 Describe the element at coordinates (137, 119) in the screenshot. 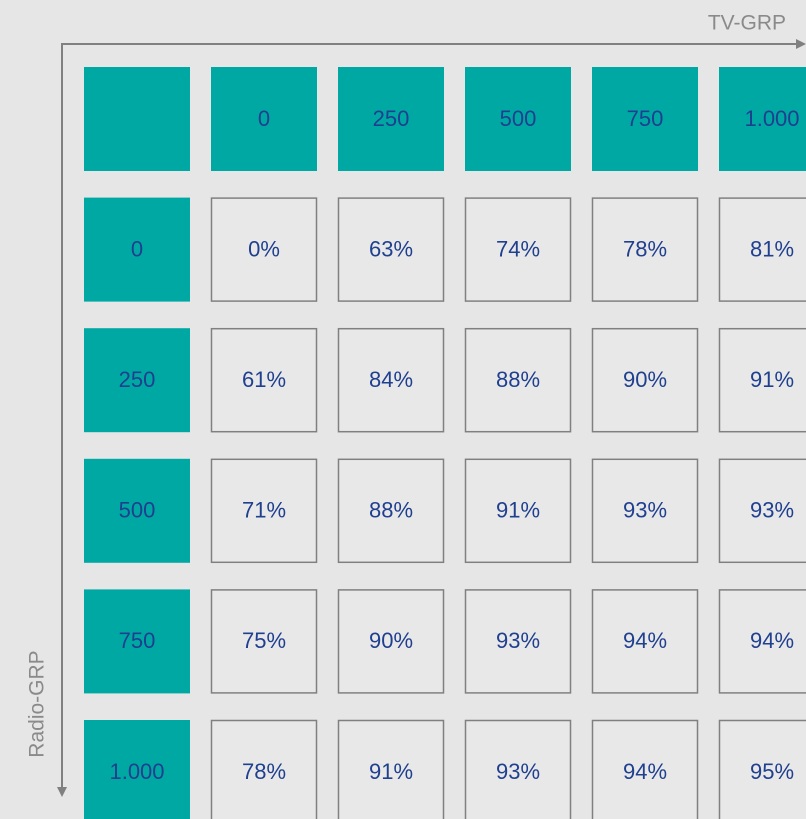

I see `corner-cell` at that location.